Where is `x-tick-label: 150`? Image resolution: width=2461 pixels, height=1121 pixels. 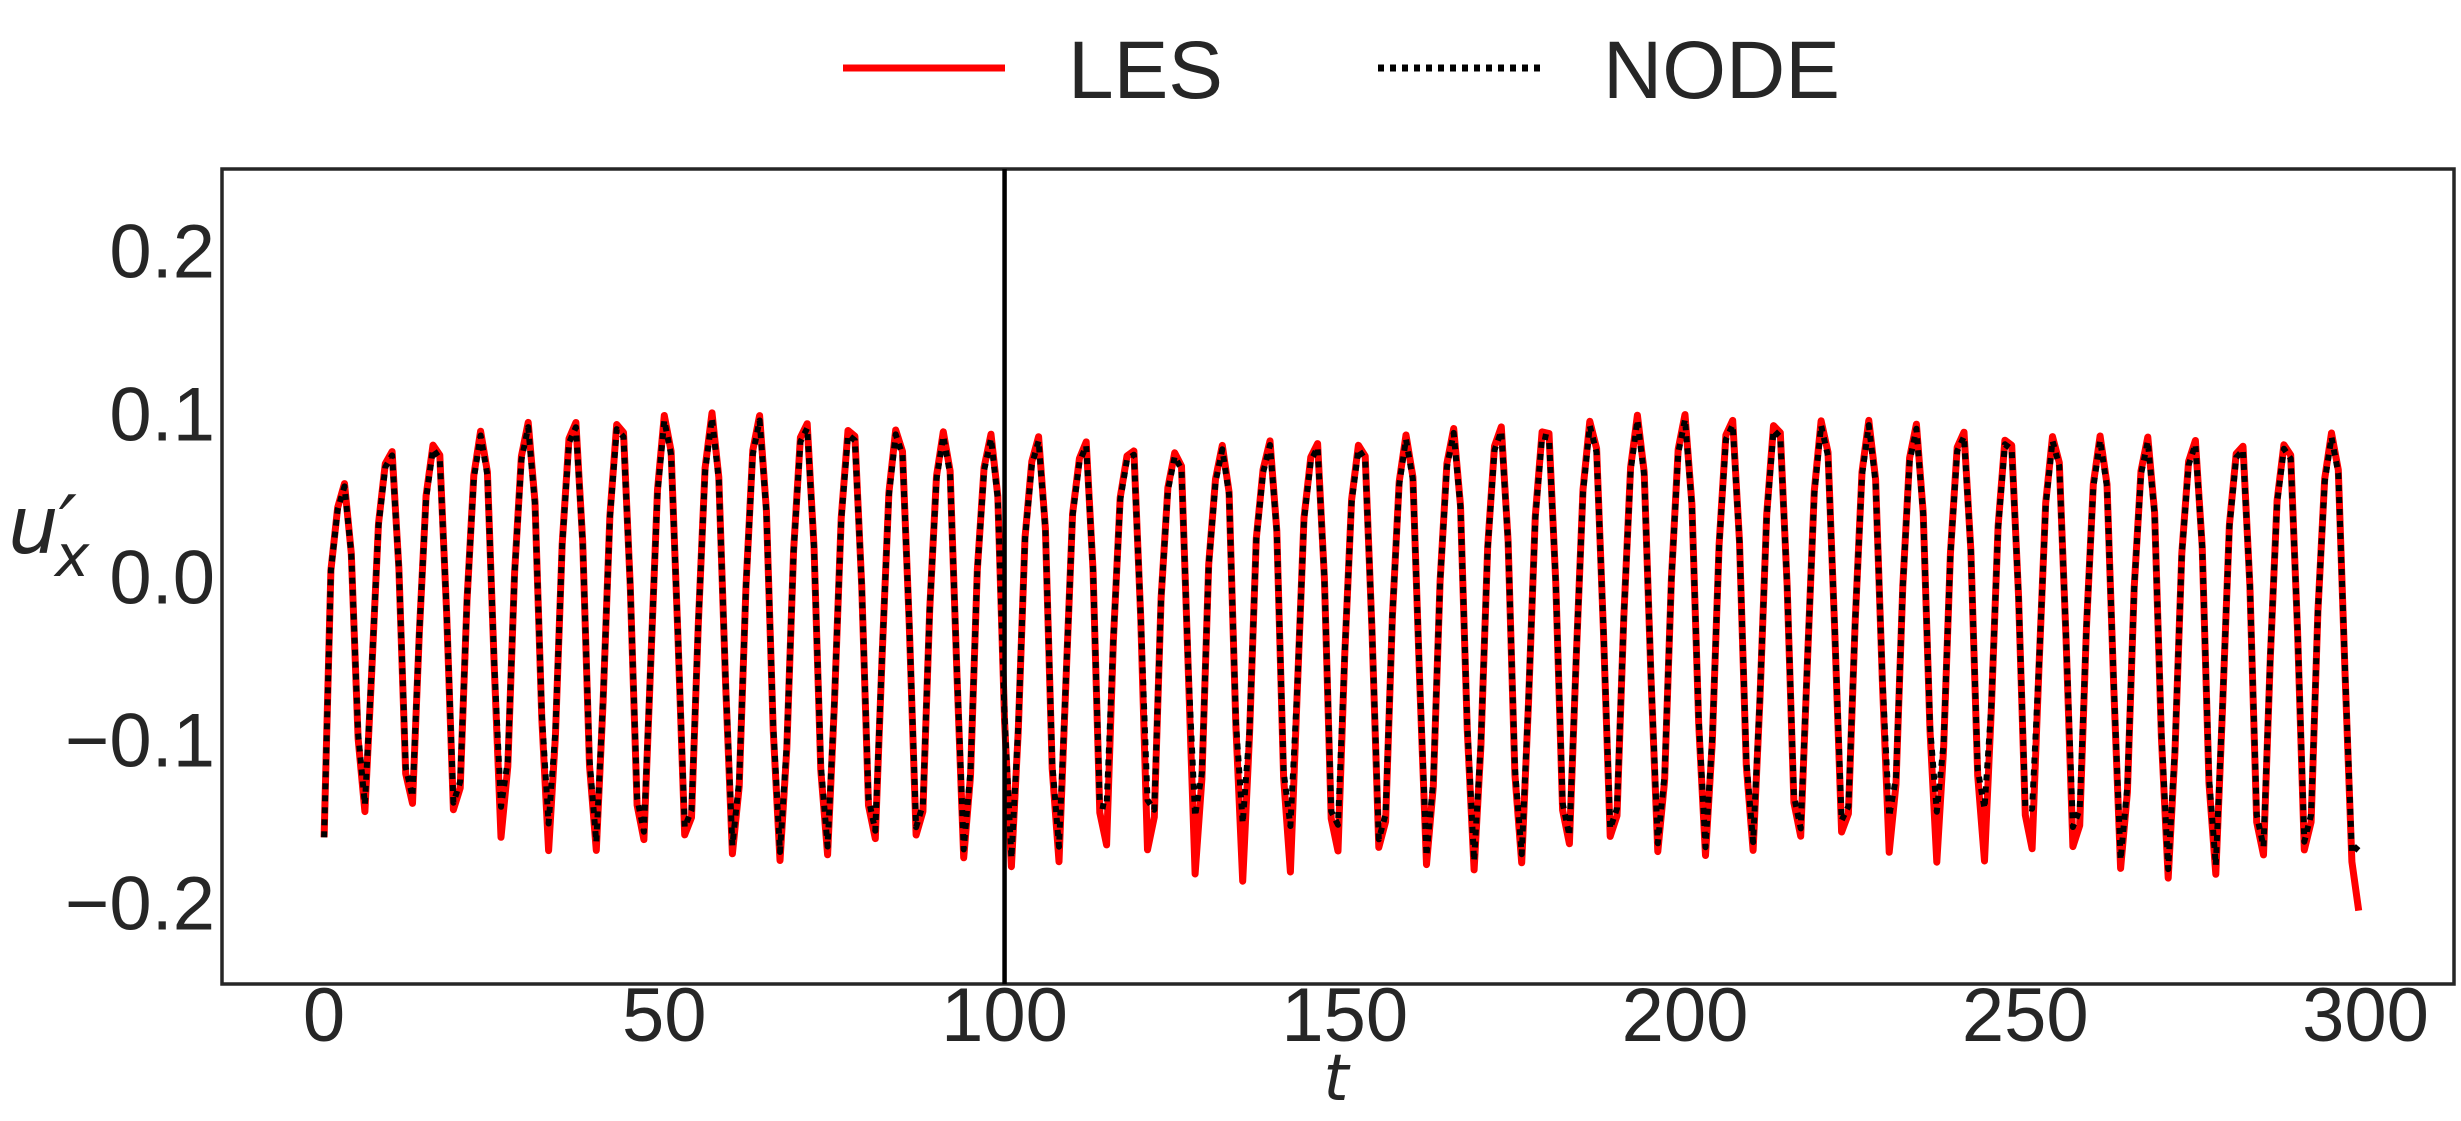 x-tick-label: 150 is located at coordinates (1344, 1015).